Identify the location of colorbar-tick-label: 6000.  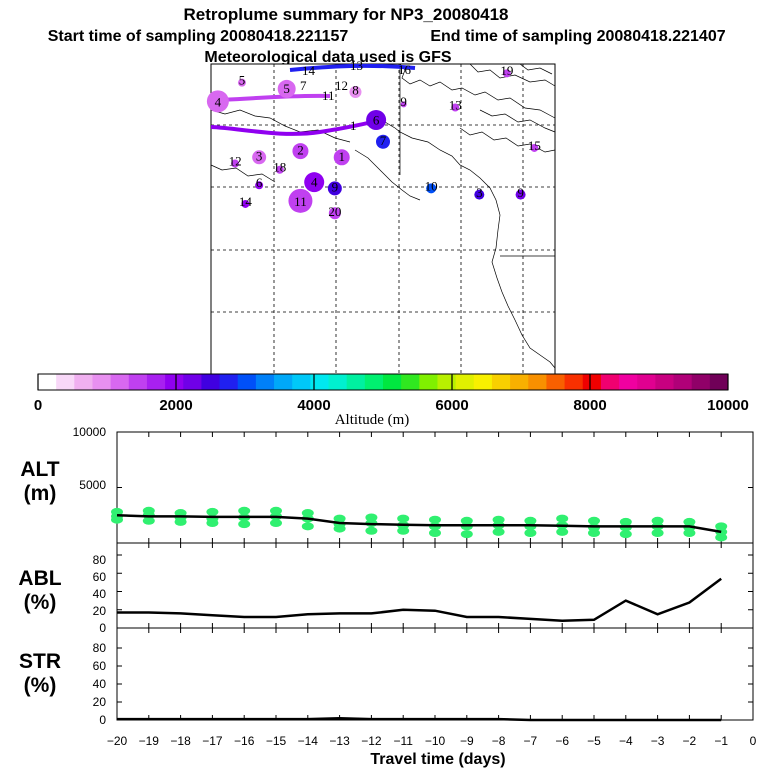
(451, 405).